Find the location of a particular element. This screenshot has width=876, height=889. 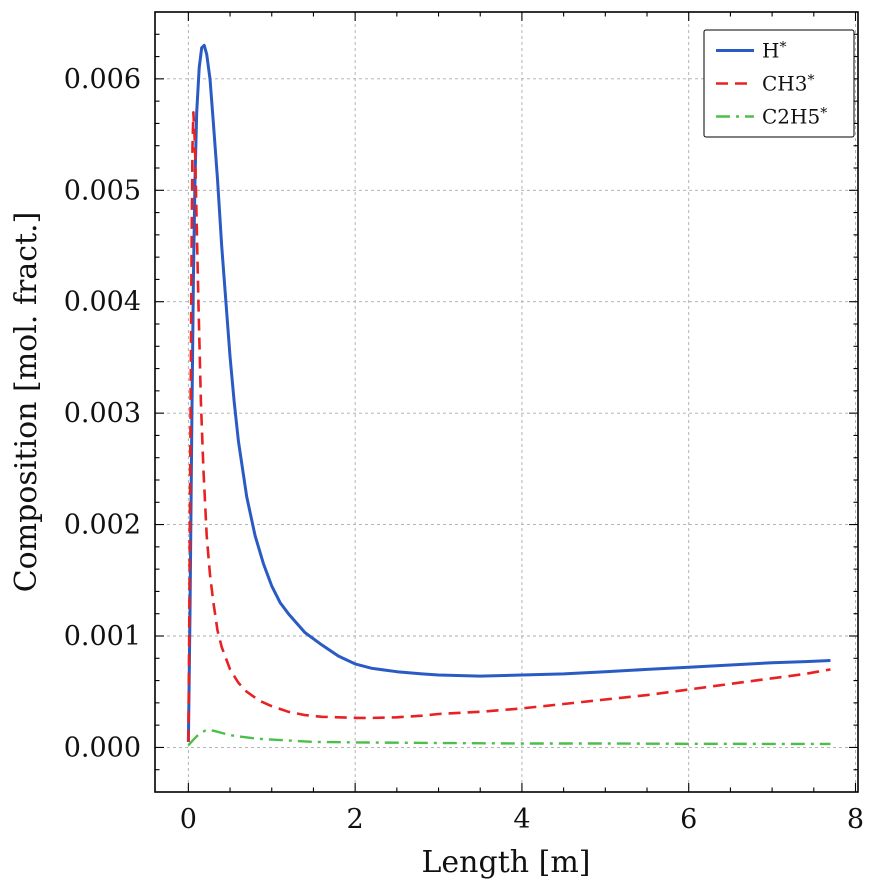

y-axis-label: Composition [mol. fract.] is located at coordinates (26, 402).